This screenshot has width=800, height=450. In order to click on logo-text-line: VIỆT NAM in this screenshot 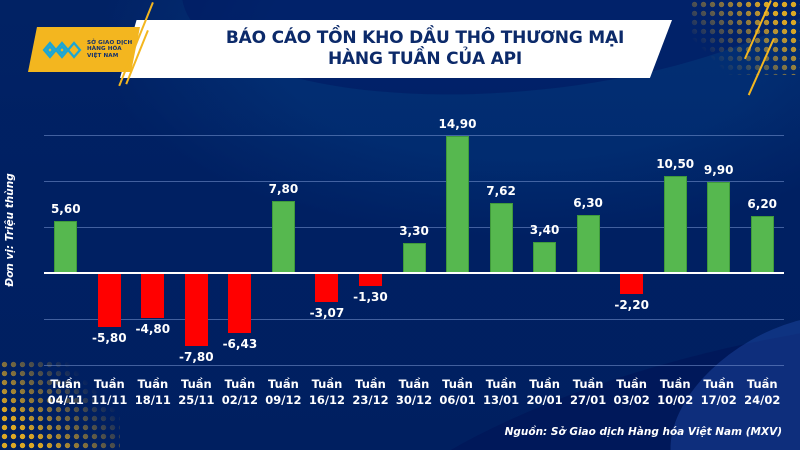, I will do `click(103, 55)`.